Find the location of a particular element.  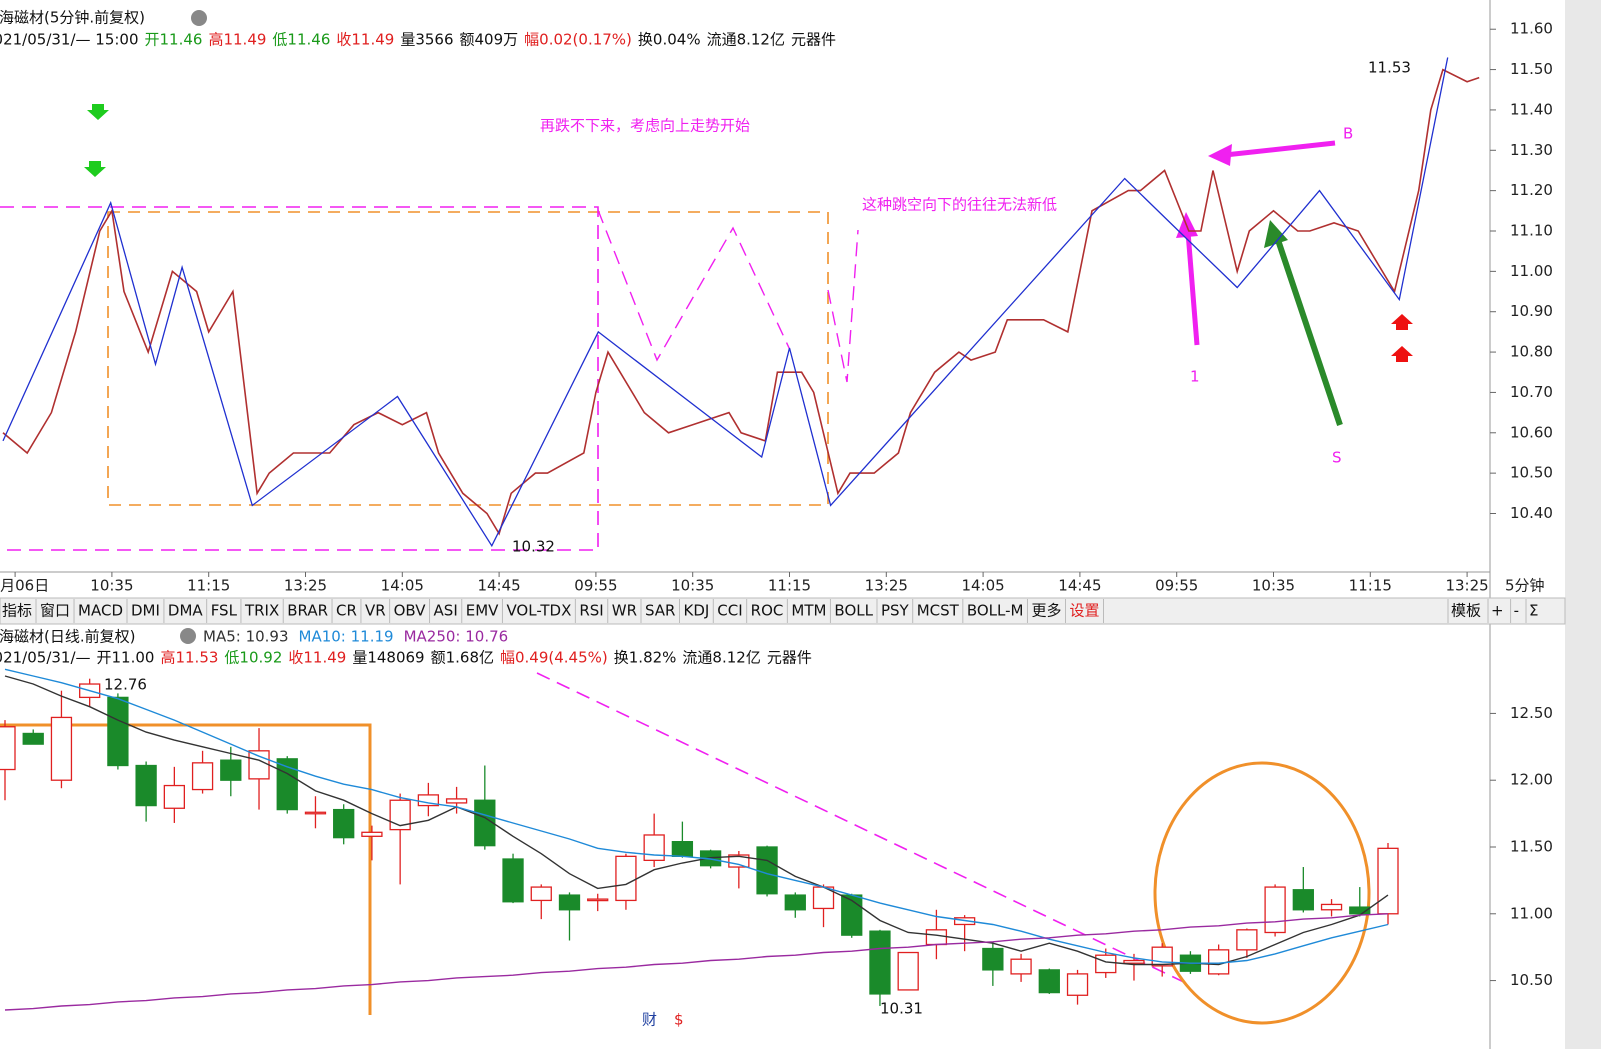

info-item: 额409万 is located at coordinates (489, 40).